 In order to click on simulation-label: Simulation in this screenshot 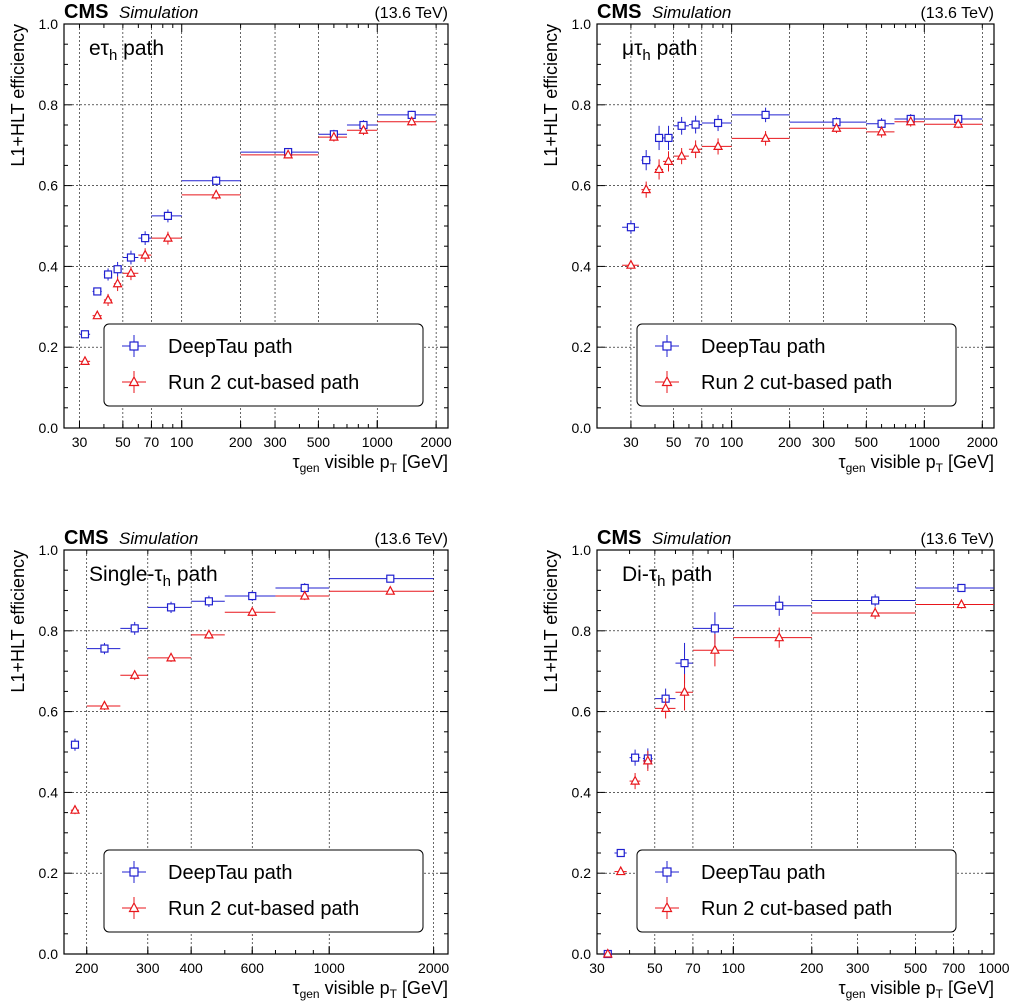, I will do `click(158, 538)`.